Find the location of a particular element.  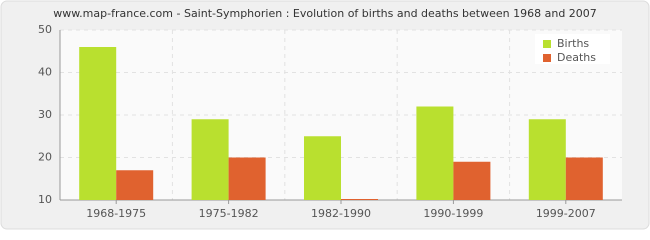

x-tick-label: 1982-1990 is located at coordinates (341, 213).